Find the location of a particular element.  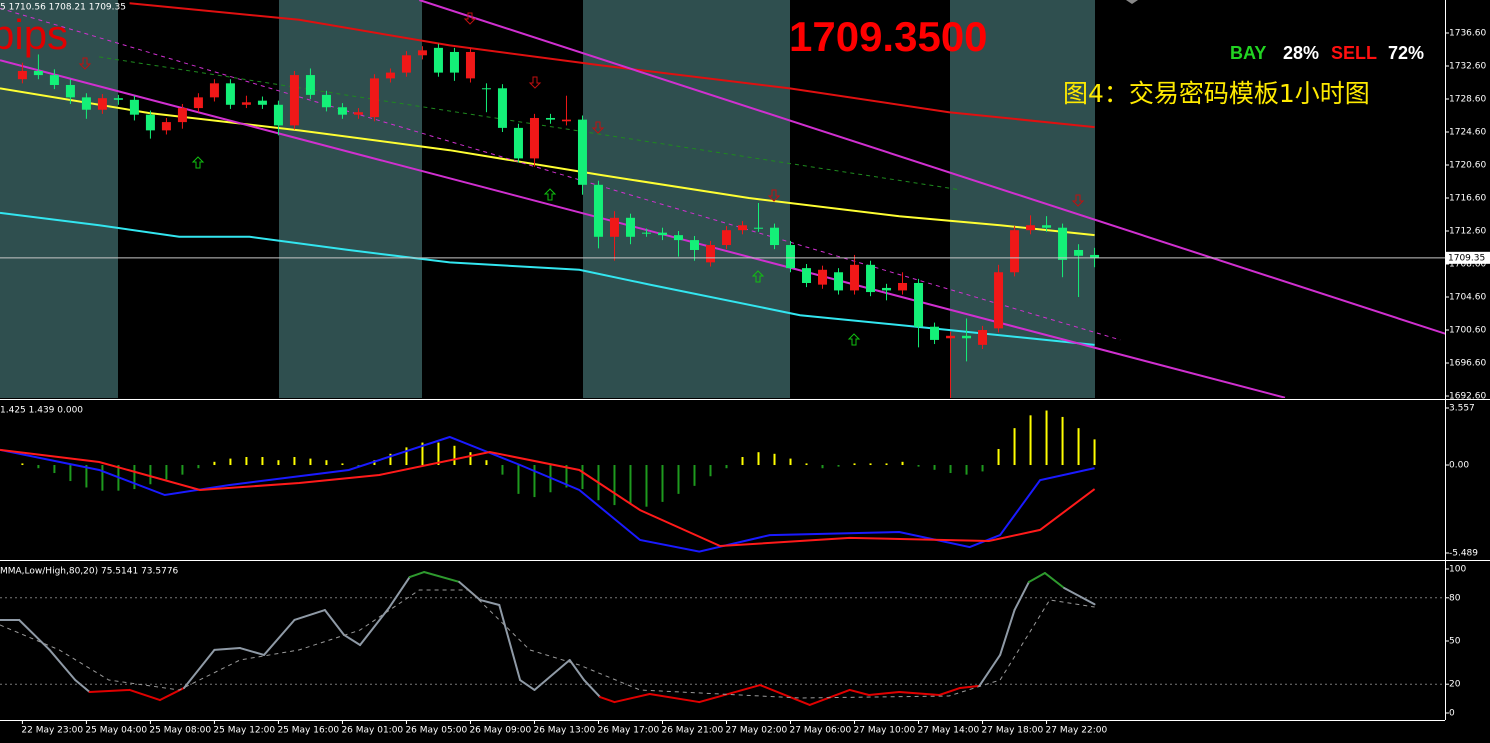

scroll-marker is located at coordinates (1132, 2).